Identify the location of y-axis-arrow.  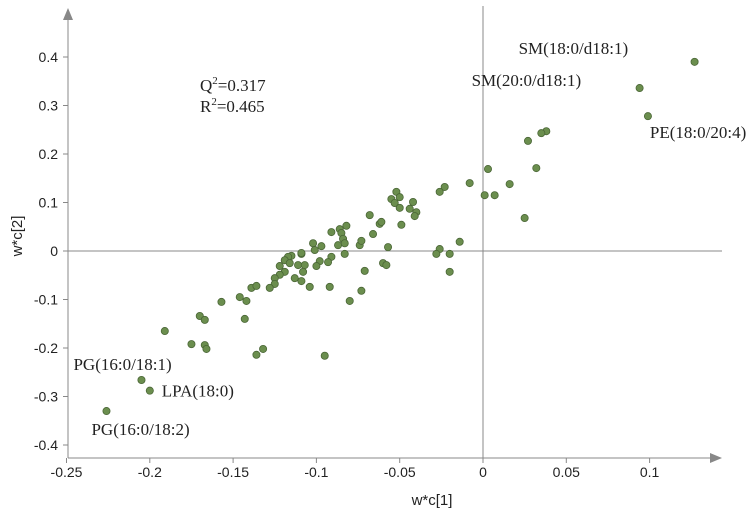
(68, 14).